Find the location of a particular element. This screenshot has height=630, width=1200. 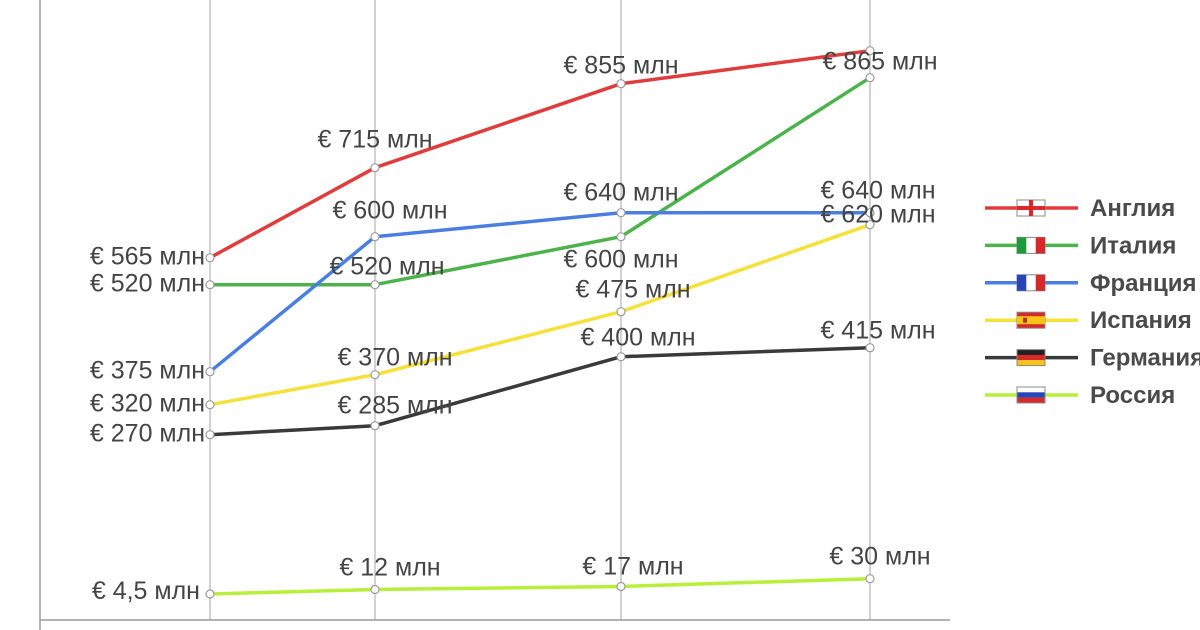

series-germany-data-label-4: € 415 млн is located at coordinates (877, 331).